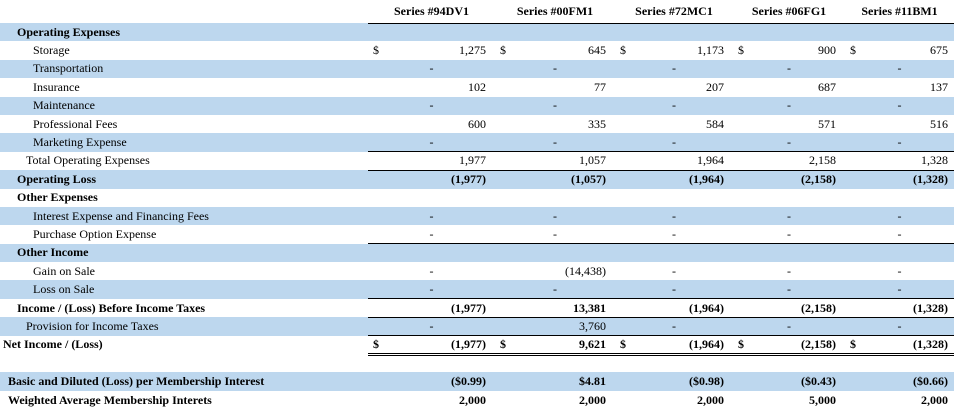  Describe the element at coordinates (899, 50) in the screenshot. I see `value-cell: $675` at that location.